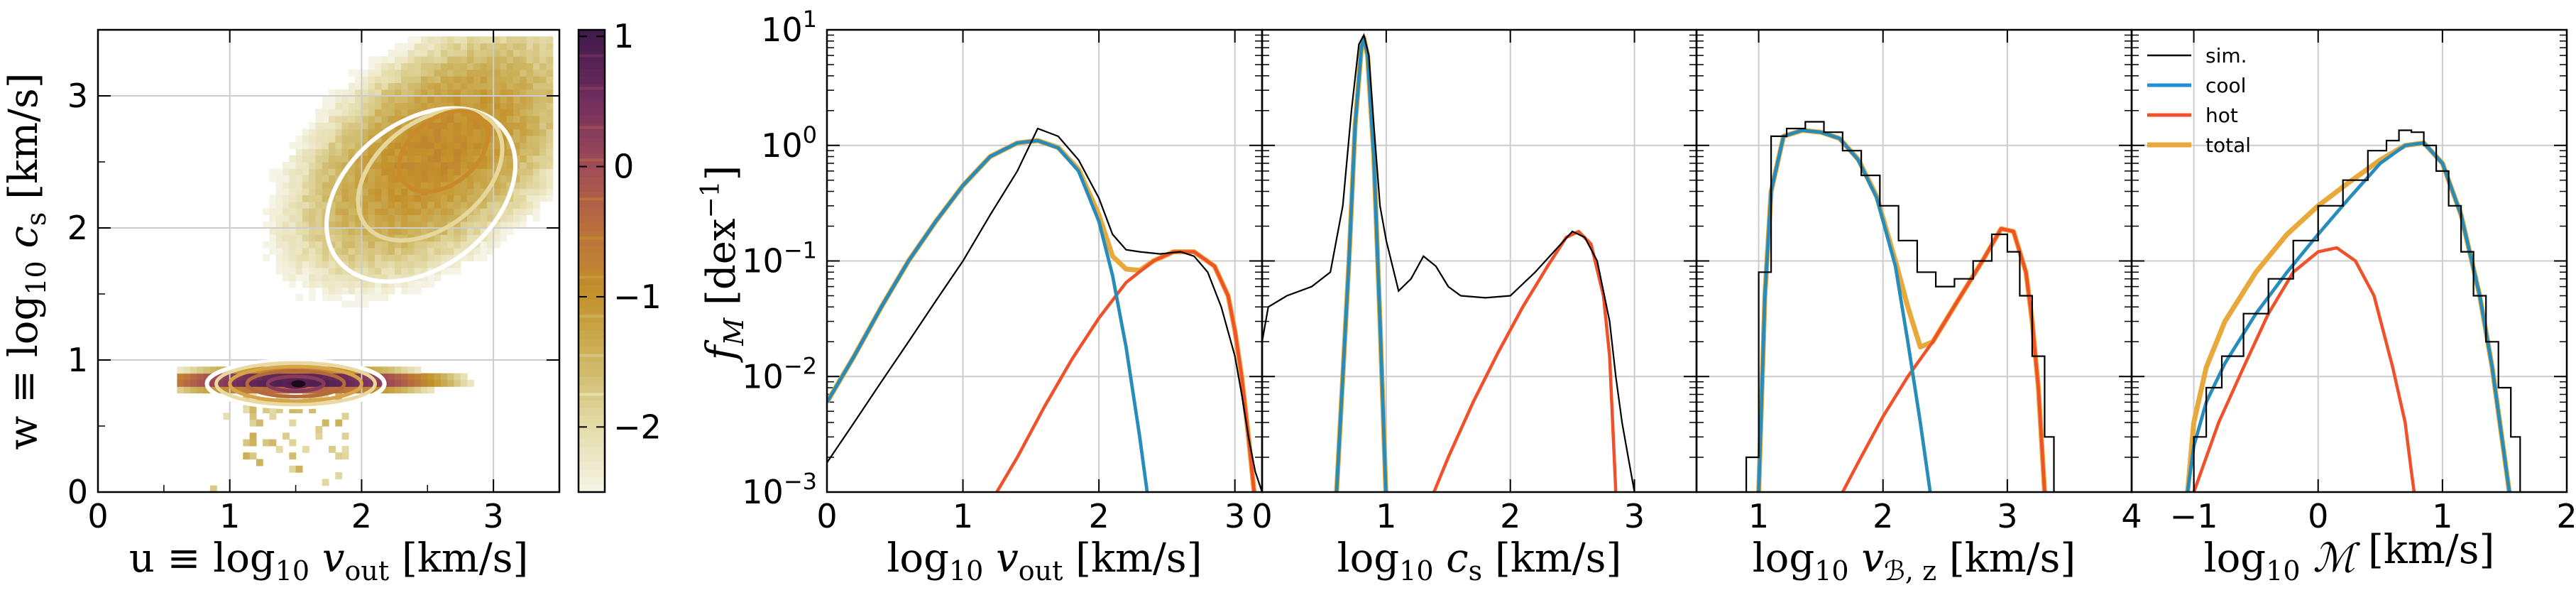 The image size is (2576, 600). What do you see at coordinates (2304, 369) in the screenshot?
I see `series-hot` at bounding box center [2304, 369].